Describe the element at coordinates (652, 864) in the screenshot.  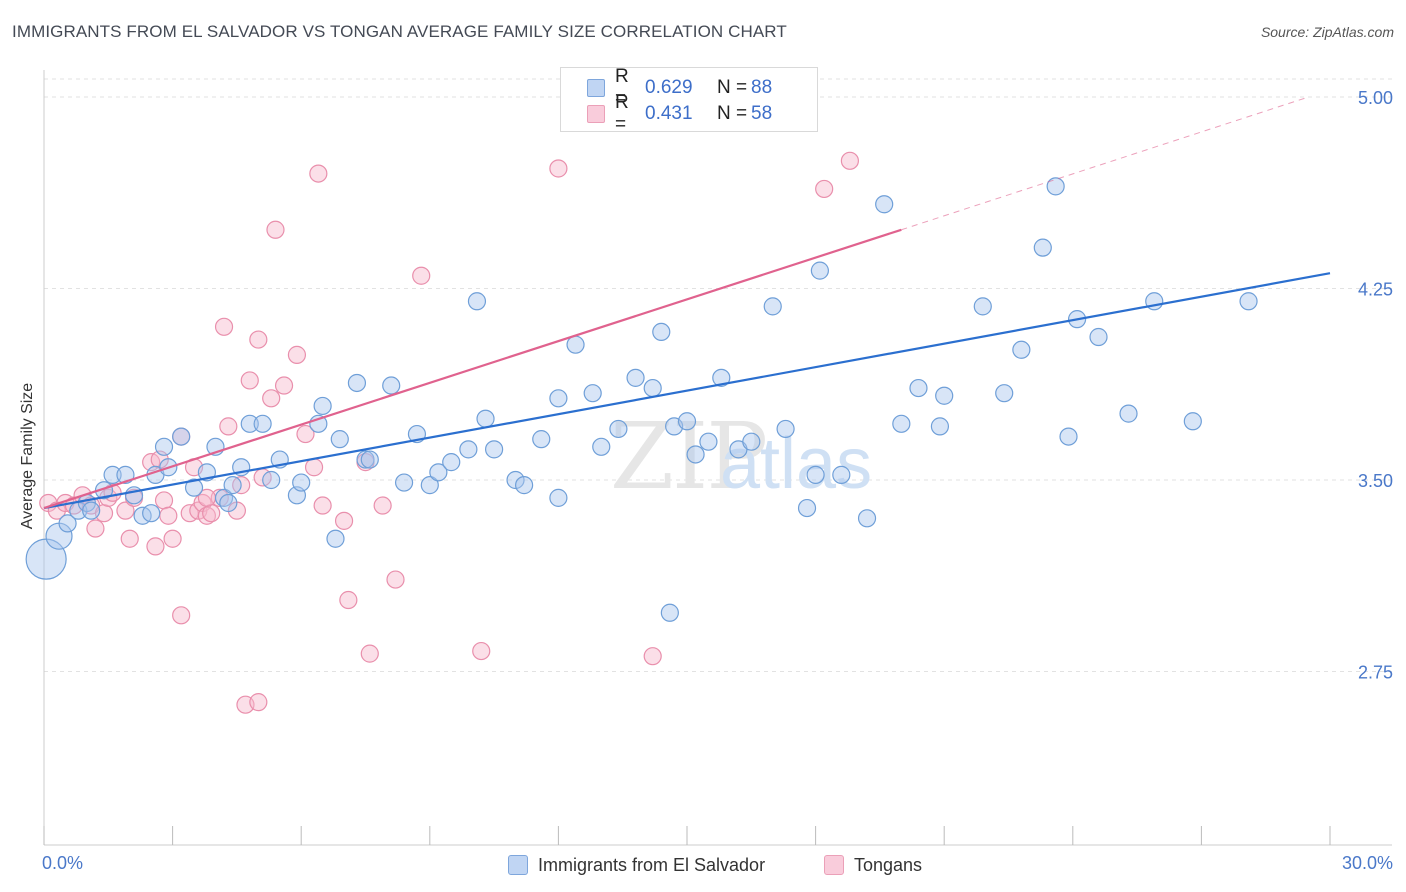
I see `legend-label: Immigrants from El Salvador` at that location.